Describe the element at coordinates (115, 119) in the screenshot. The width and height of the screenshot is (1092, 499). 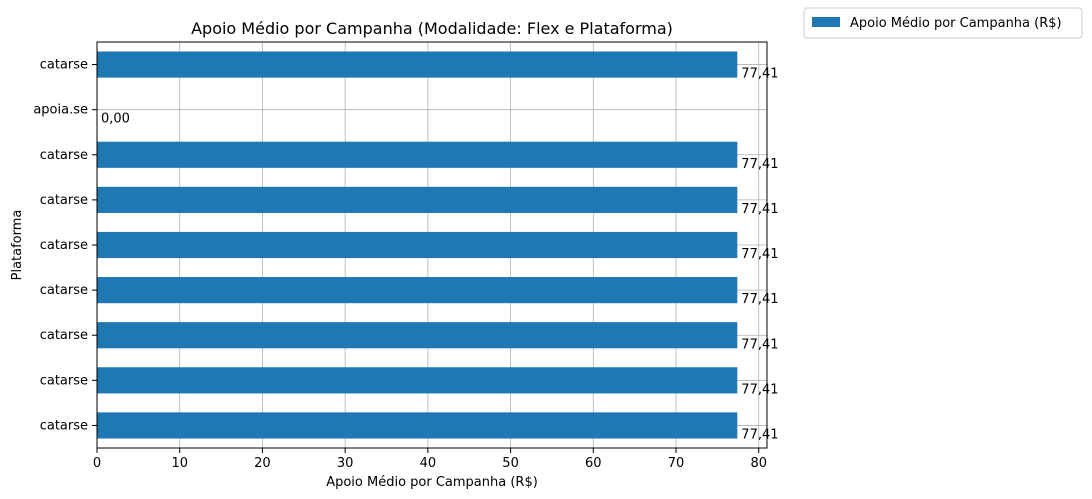
I see `bar-value-label: 0,00` at that location.